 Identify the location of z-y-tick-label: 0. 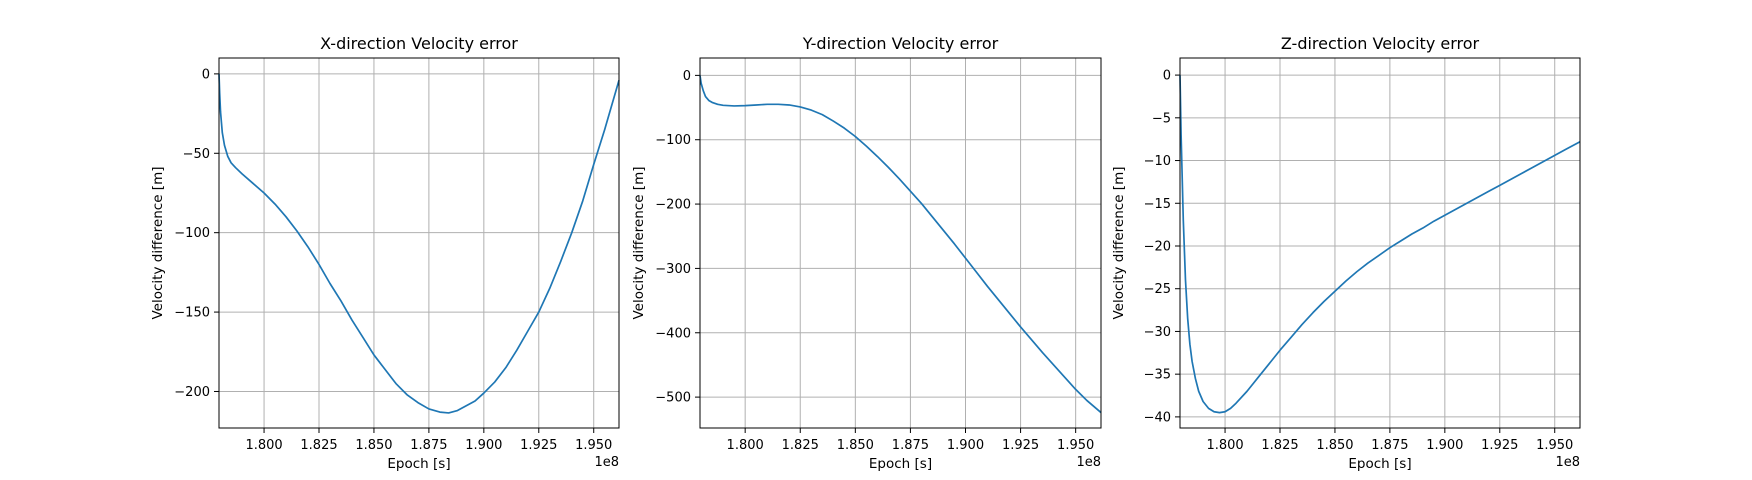
(1167, 76).